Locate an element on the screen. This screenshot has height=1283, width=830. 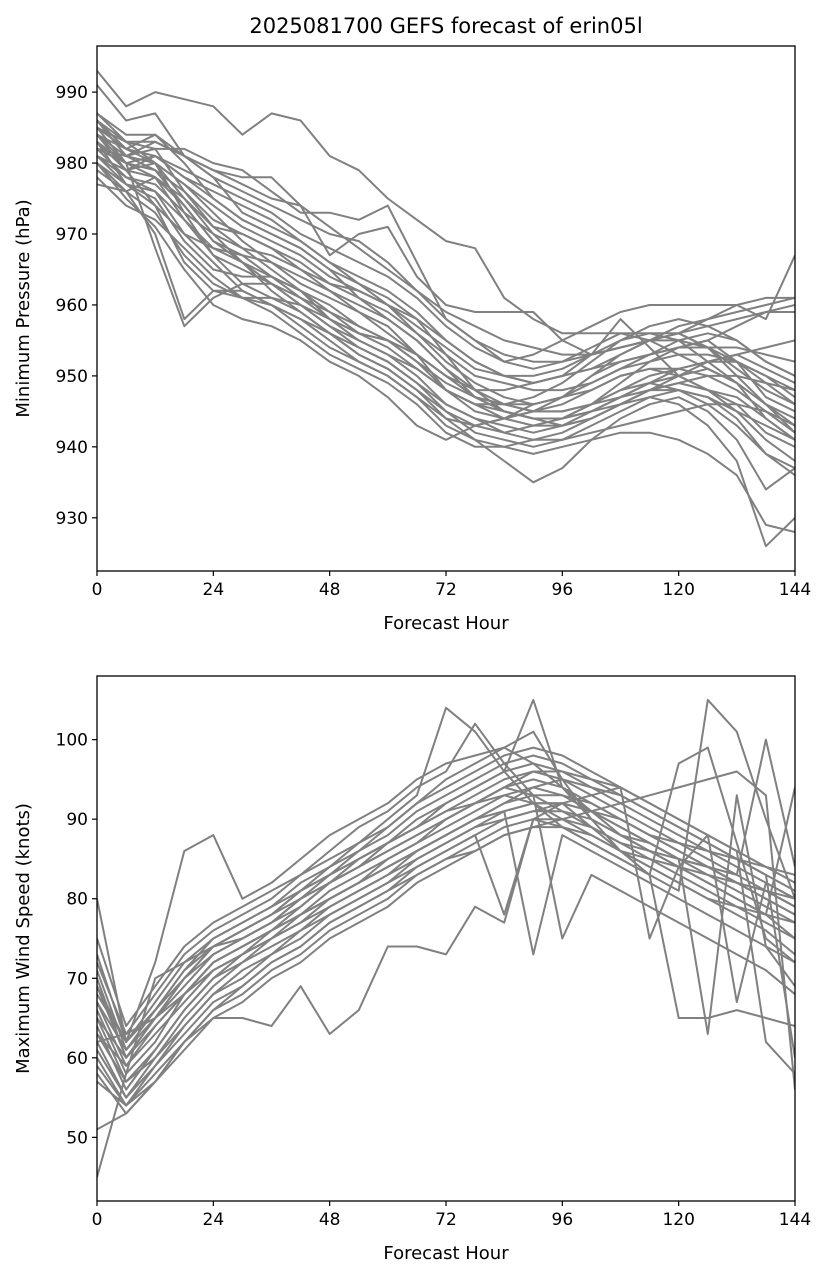
pressure-x-tick-label: 0 is located at coordinates (97, 590).